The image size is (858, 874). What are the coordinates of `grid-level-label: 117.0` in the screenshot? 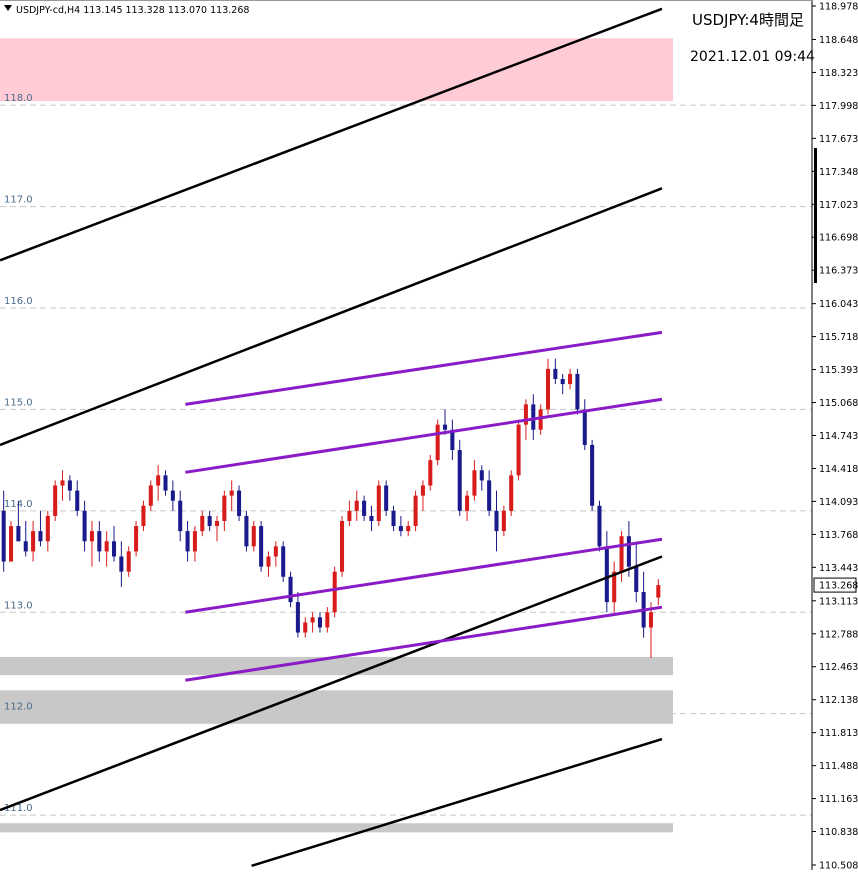 It's located at (18, 200).